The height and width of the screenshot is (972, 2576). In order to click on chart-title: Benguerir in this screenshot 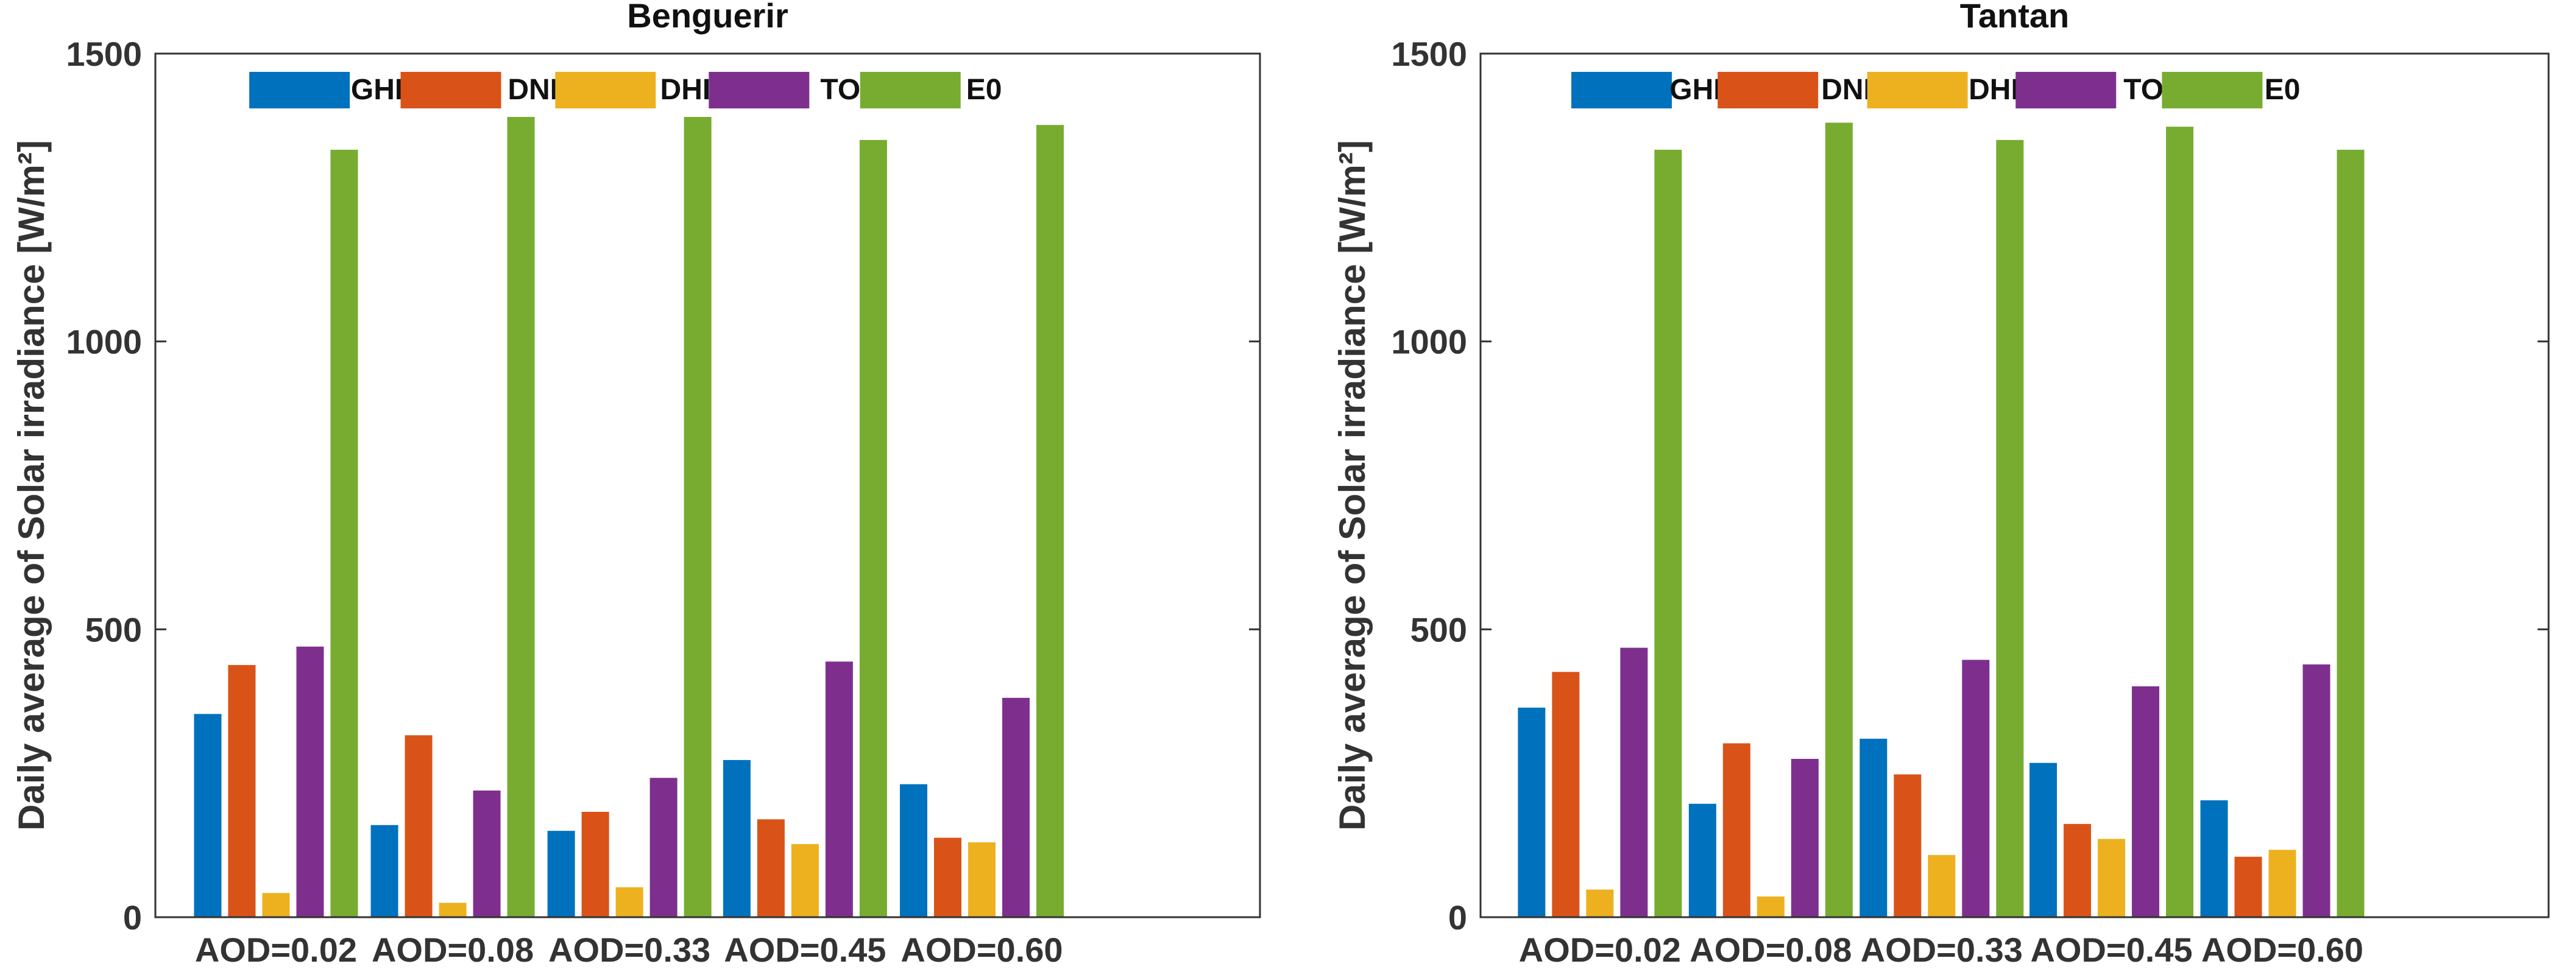, I will do `click(707, 17)`.